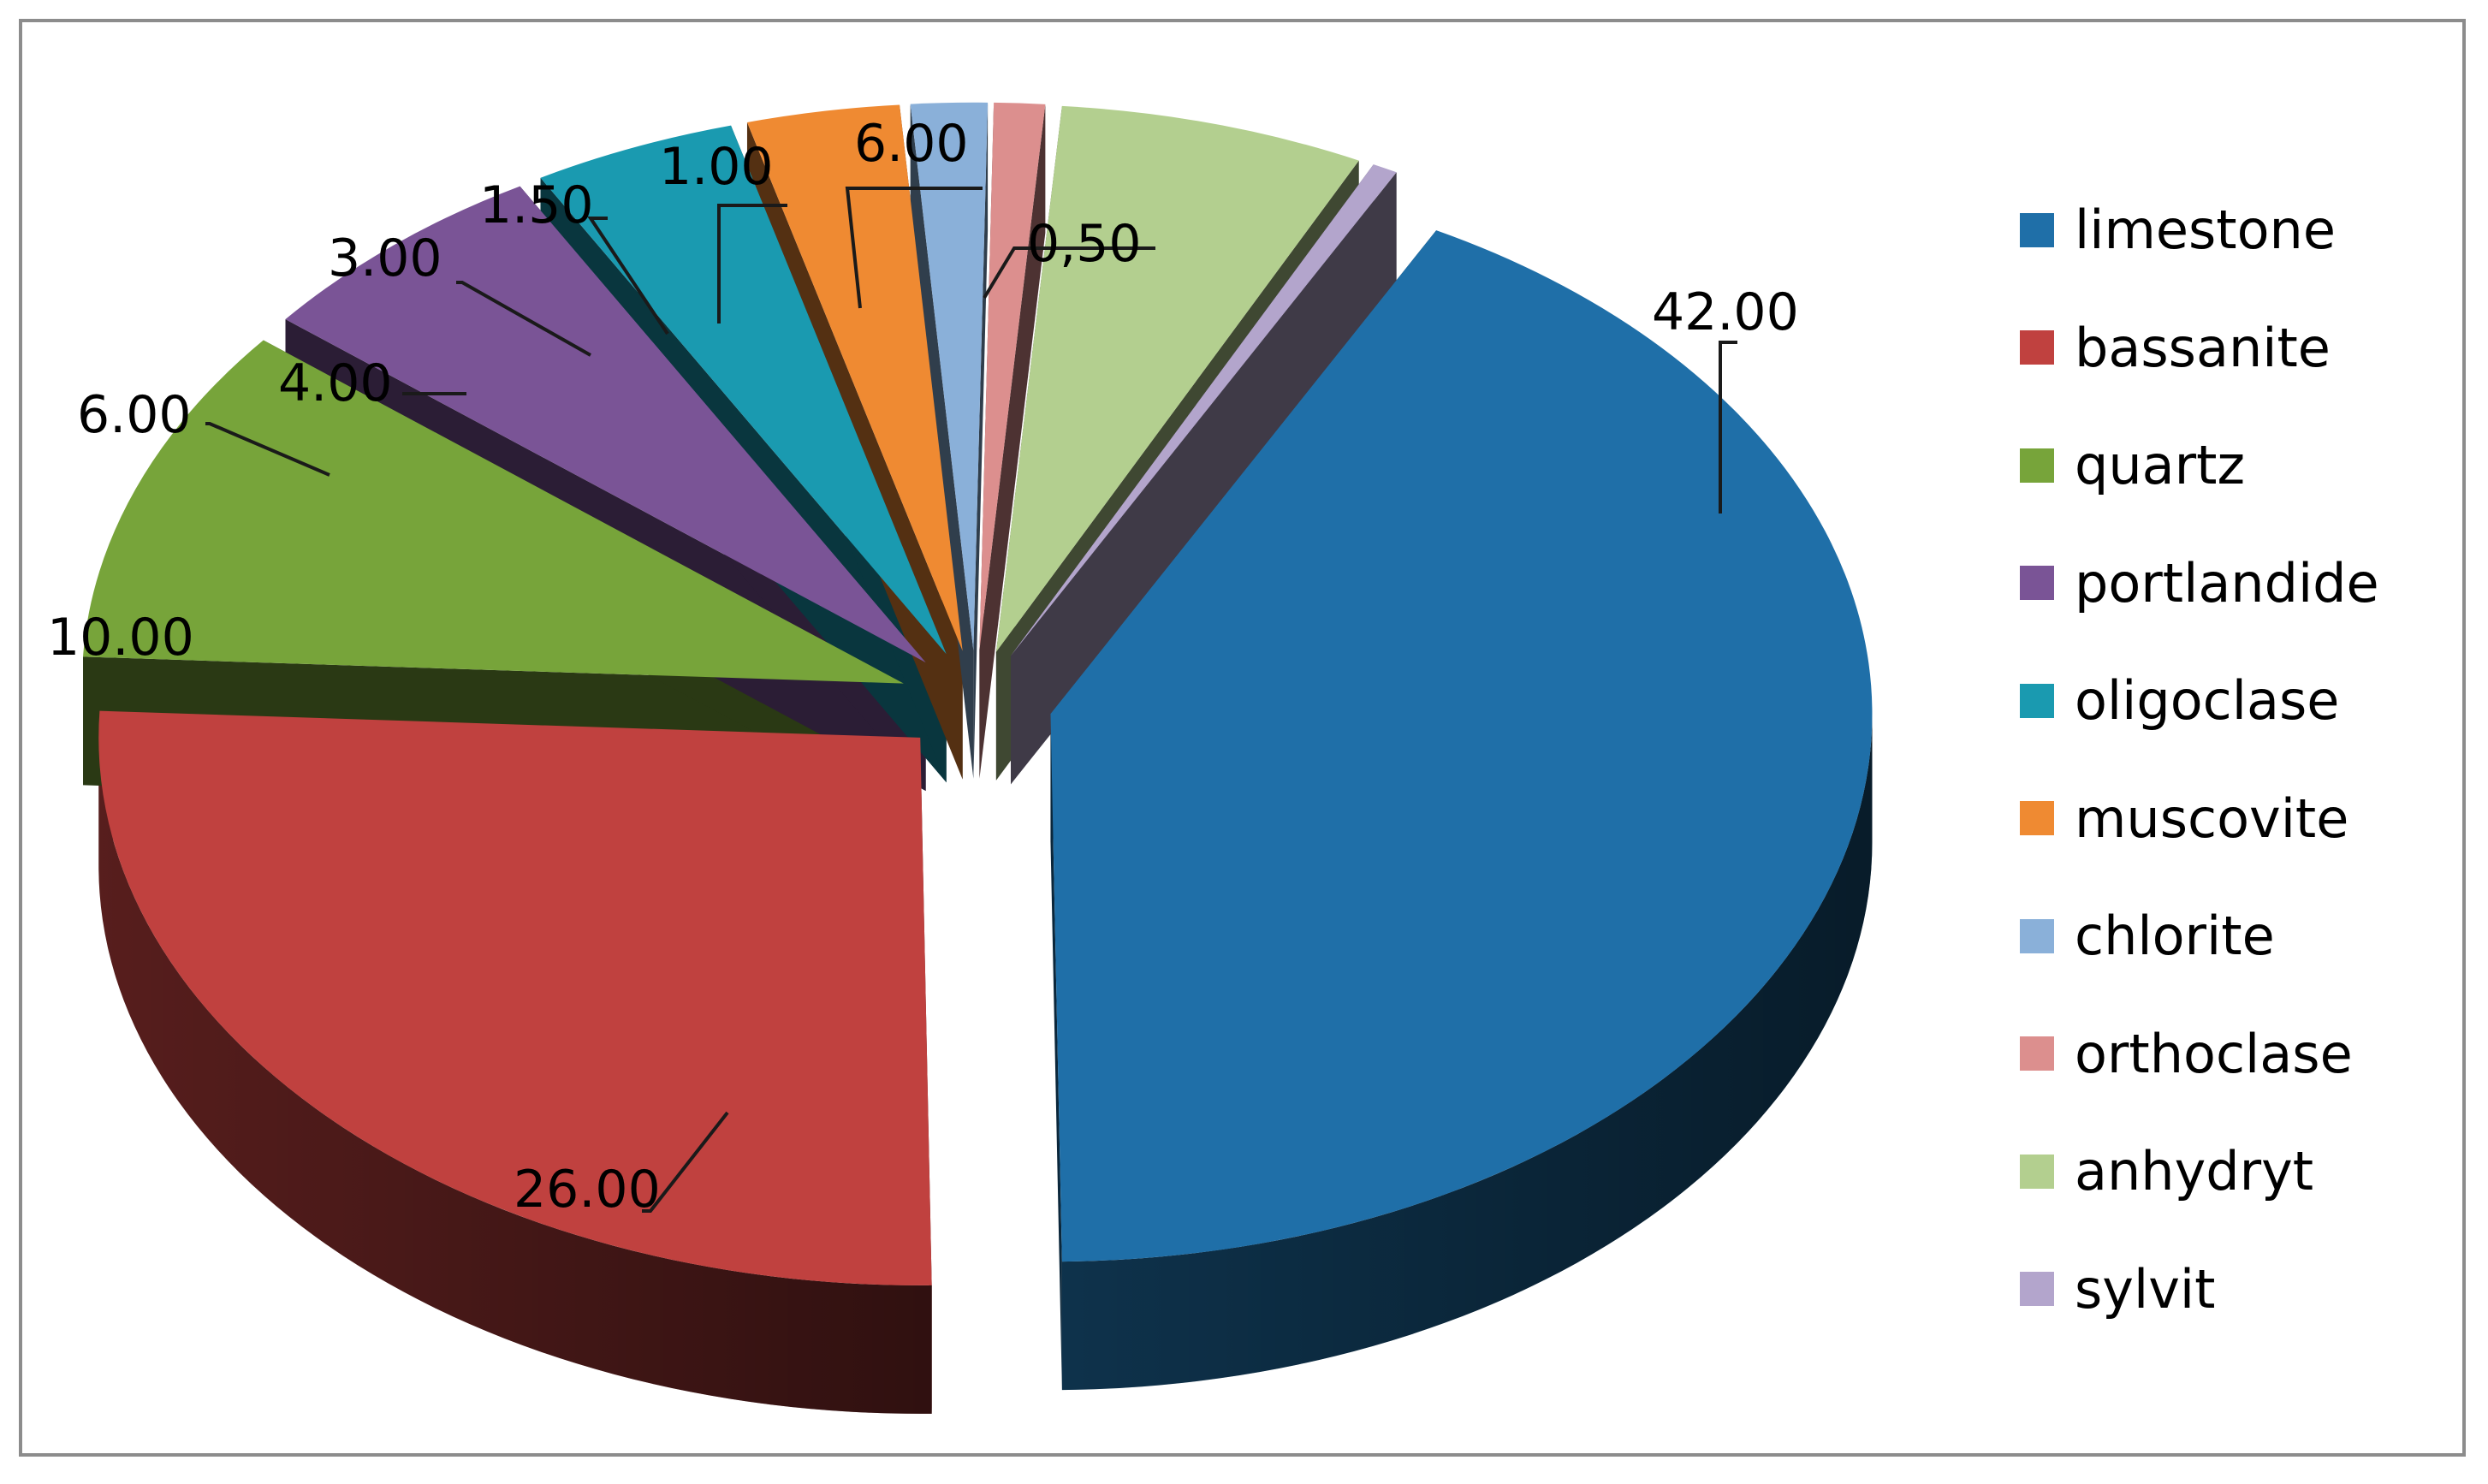 The image size is (2488, 1484). Describe the element at coordinates (2037, 1172) in the screenshot. I see `legend-swatch-anhydryt` at that location.